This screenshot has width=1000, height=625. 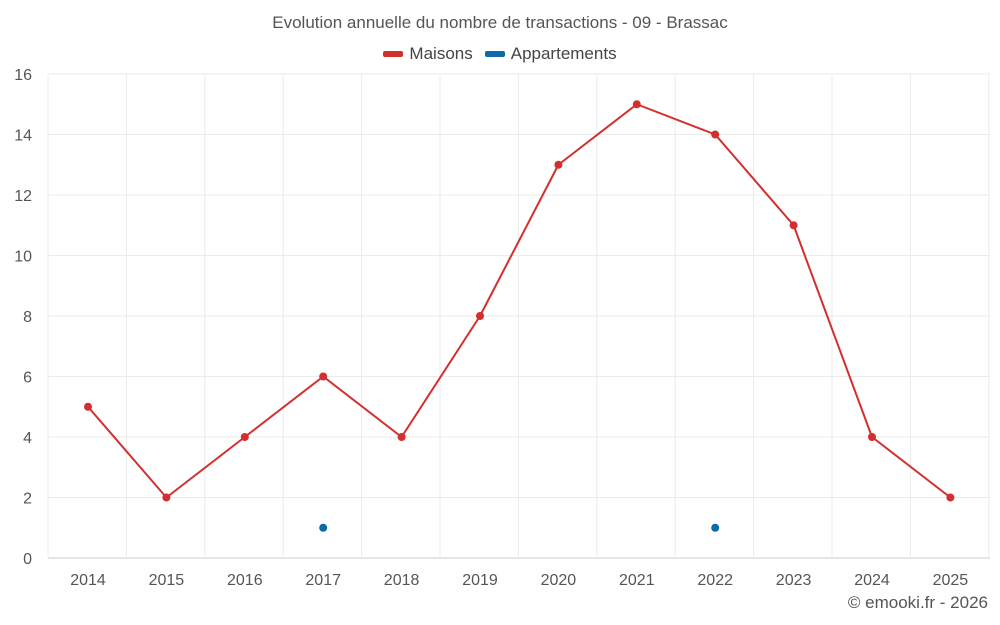 I want to click on data-point-appartements-2022, so click(x=715, y=527).